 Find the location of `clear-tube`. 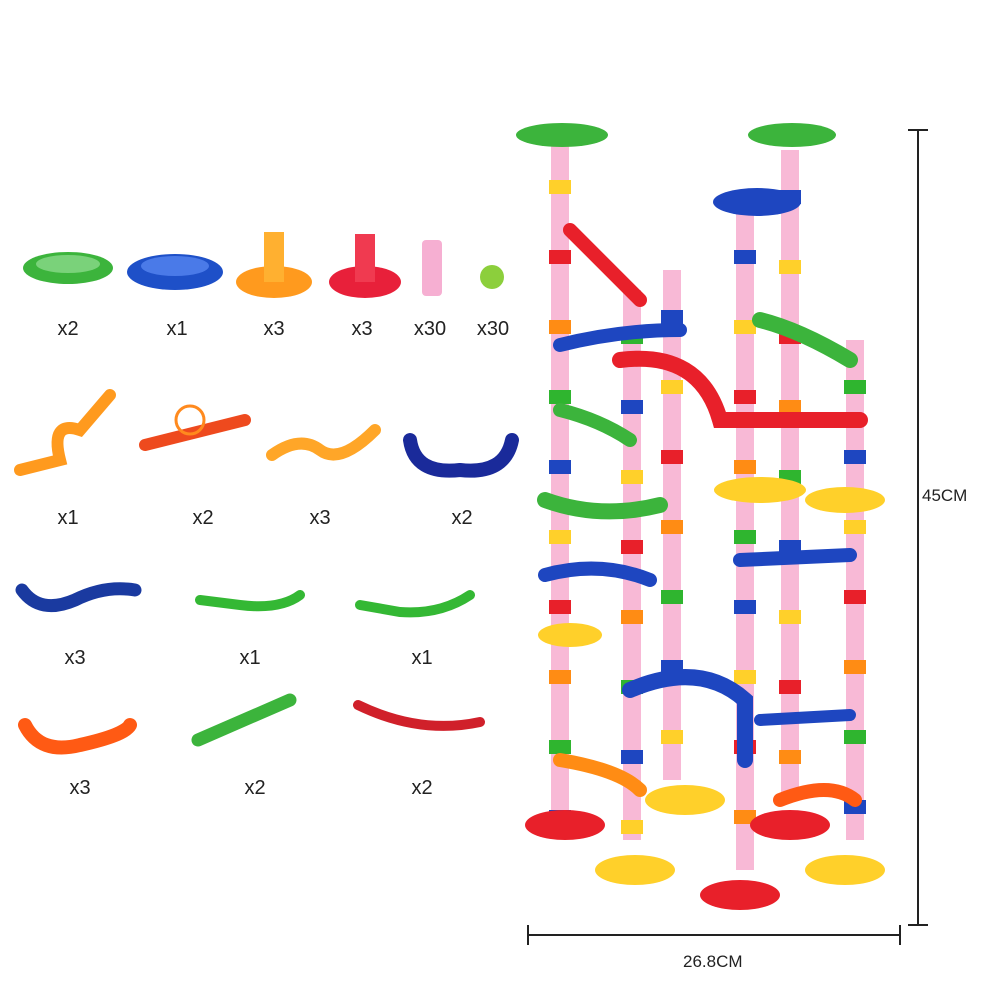

clear-tube is located at coordinates (432, 268).